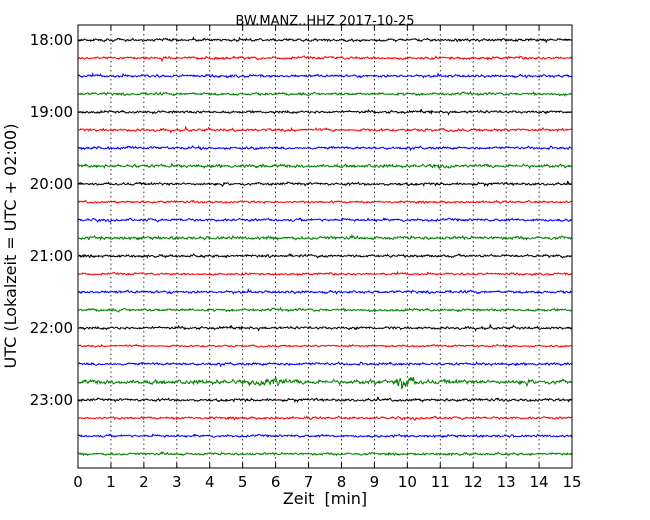 This screenshot has height=520, width=650. Describe the element at coordinates (51, 40) in the screenshot. I see `y-tick-label: 18:00` at that location.